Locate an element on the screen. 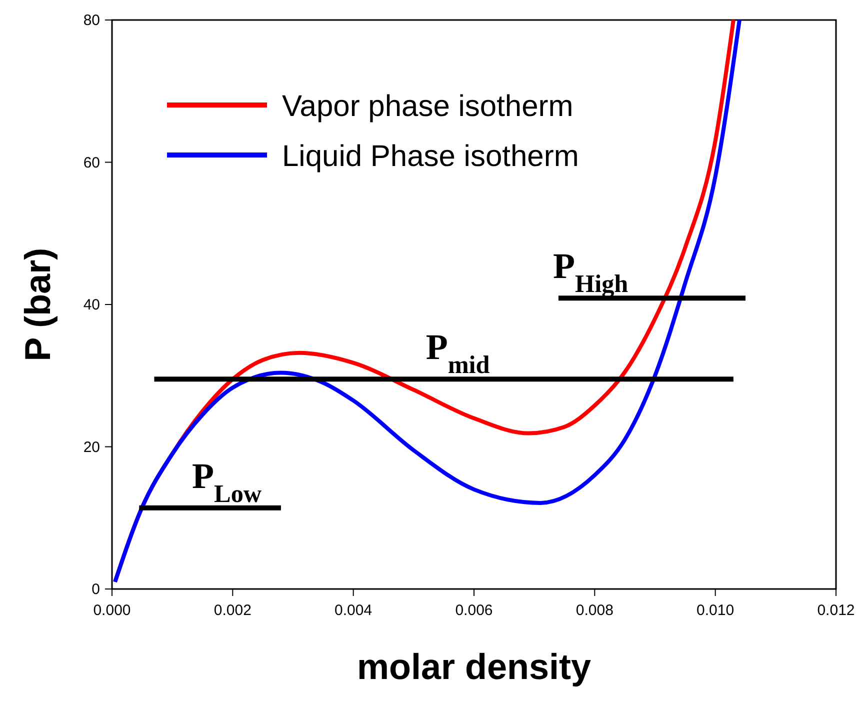  legend-label: Vapor phase isotherm is located at coordinates (428, 106).